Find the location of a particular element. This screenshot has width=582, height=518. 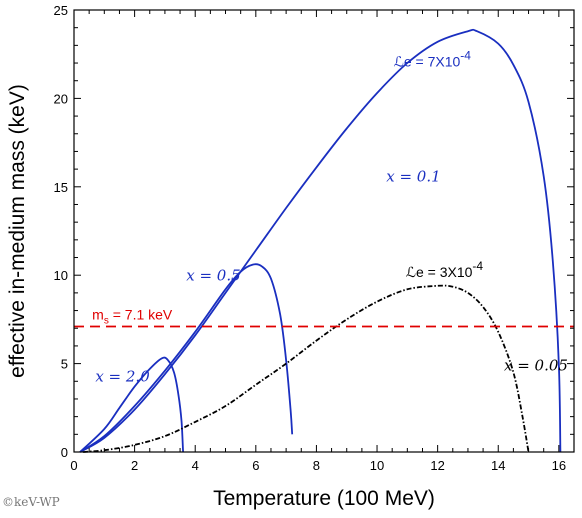

y-tick-label: 5 is located at coordinates (64, 364).